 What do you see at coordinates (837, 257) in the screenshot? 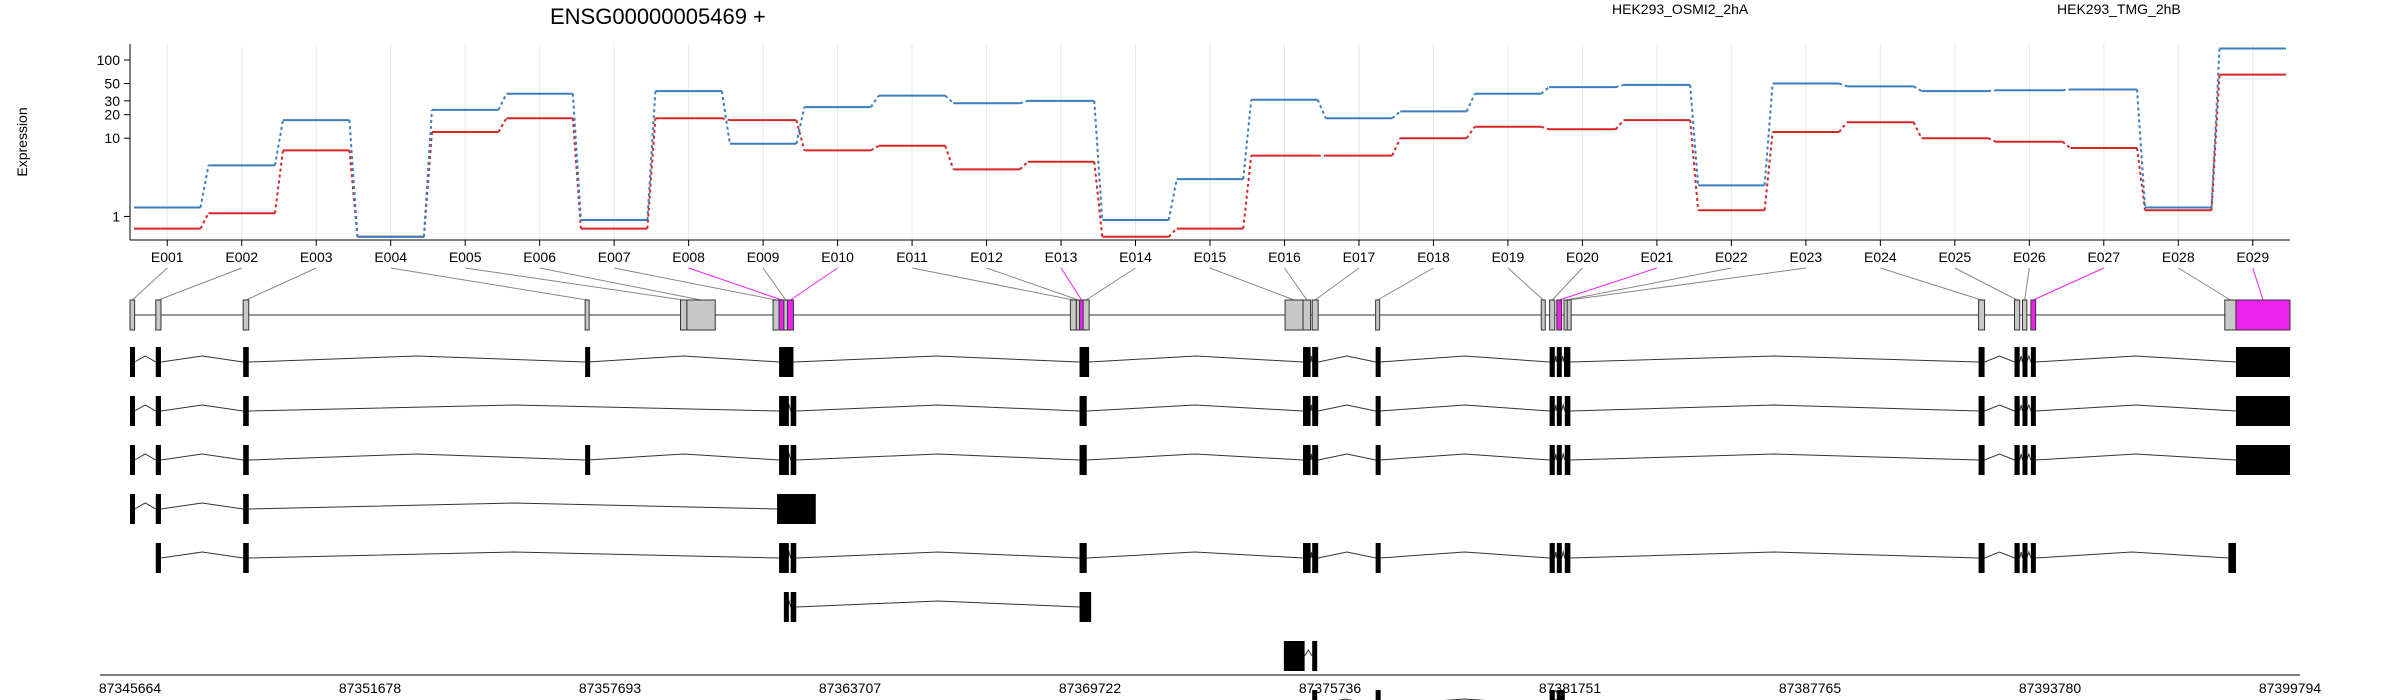
I see `x-tick-label: E010` at bounding box center [837, 257].